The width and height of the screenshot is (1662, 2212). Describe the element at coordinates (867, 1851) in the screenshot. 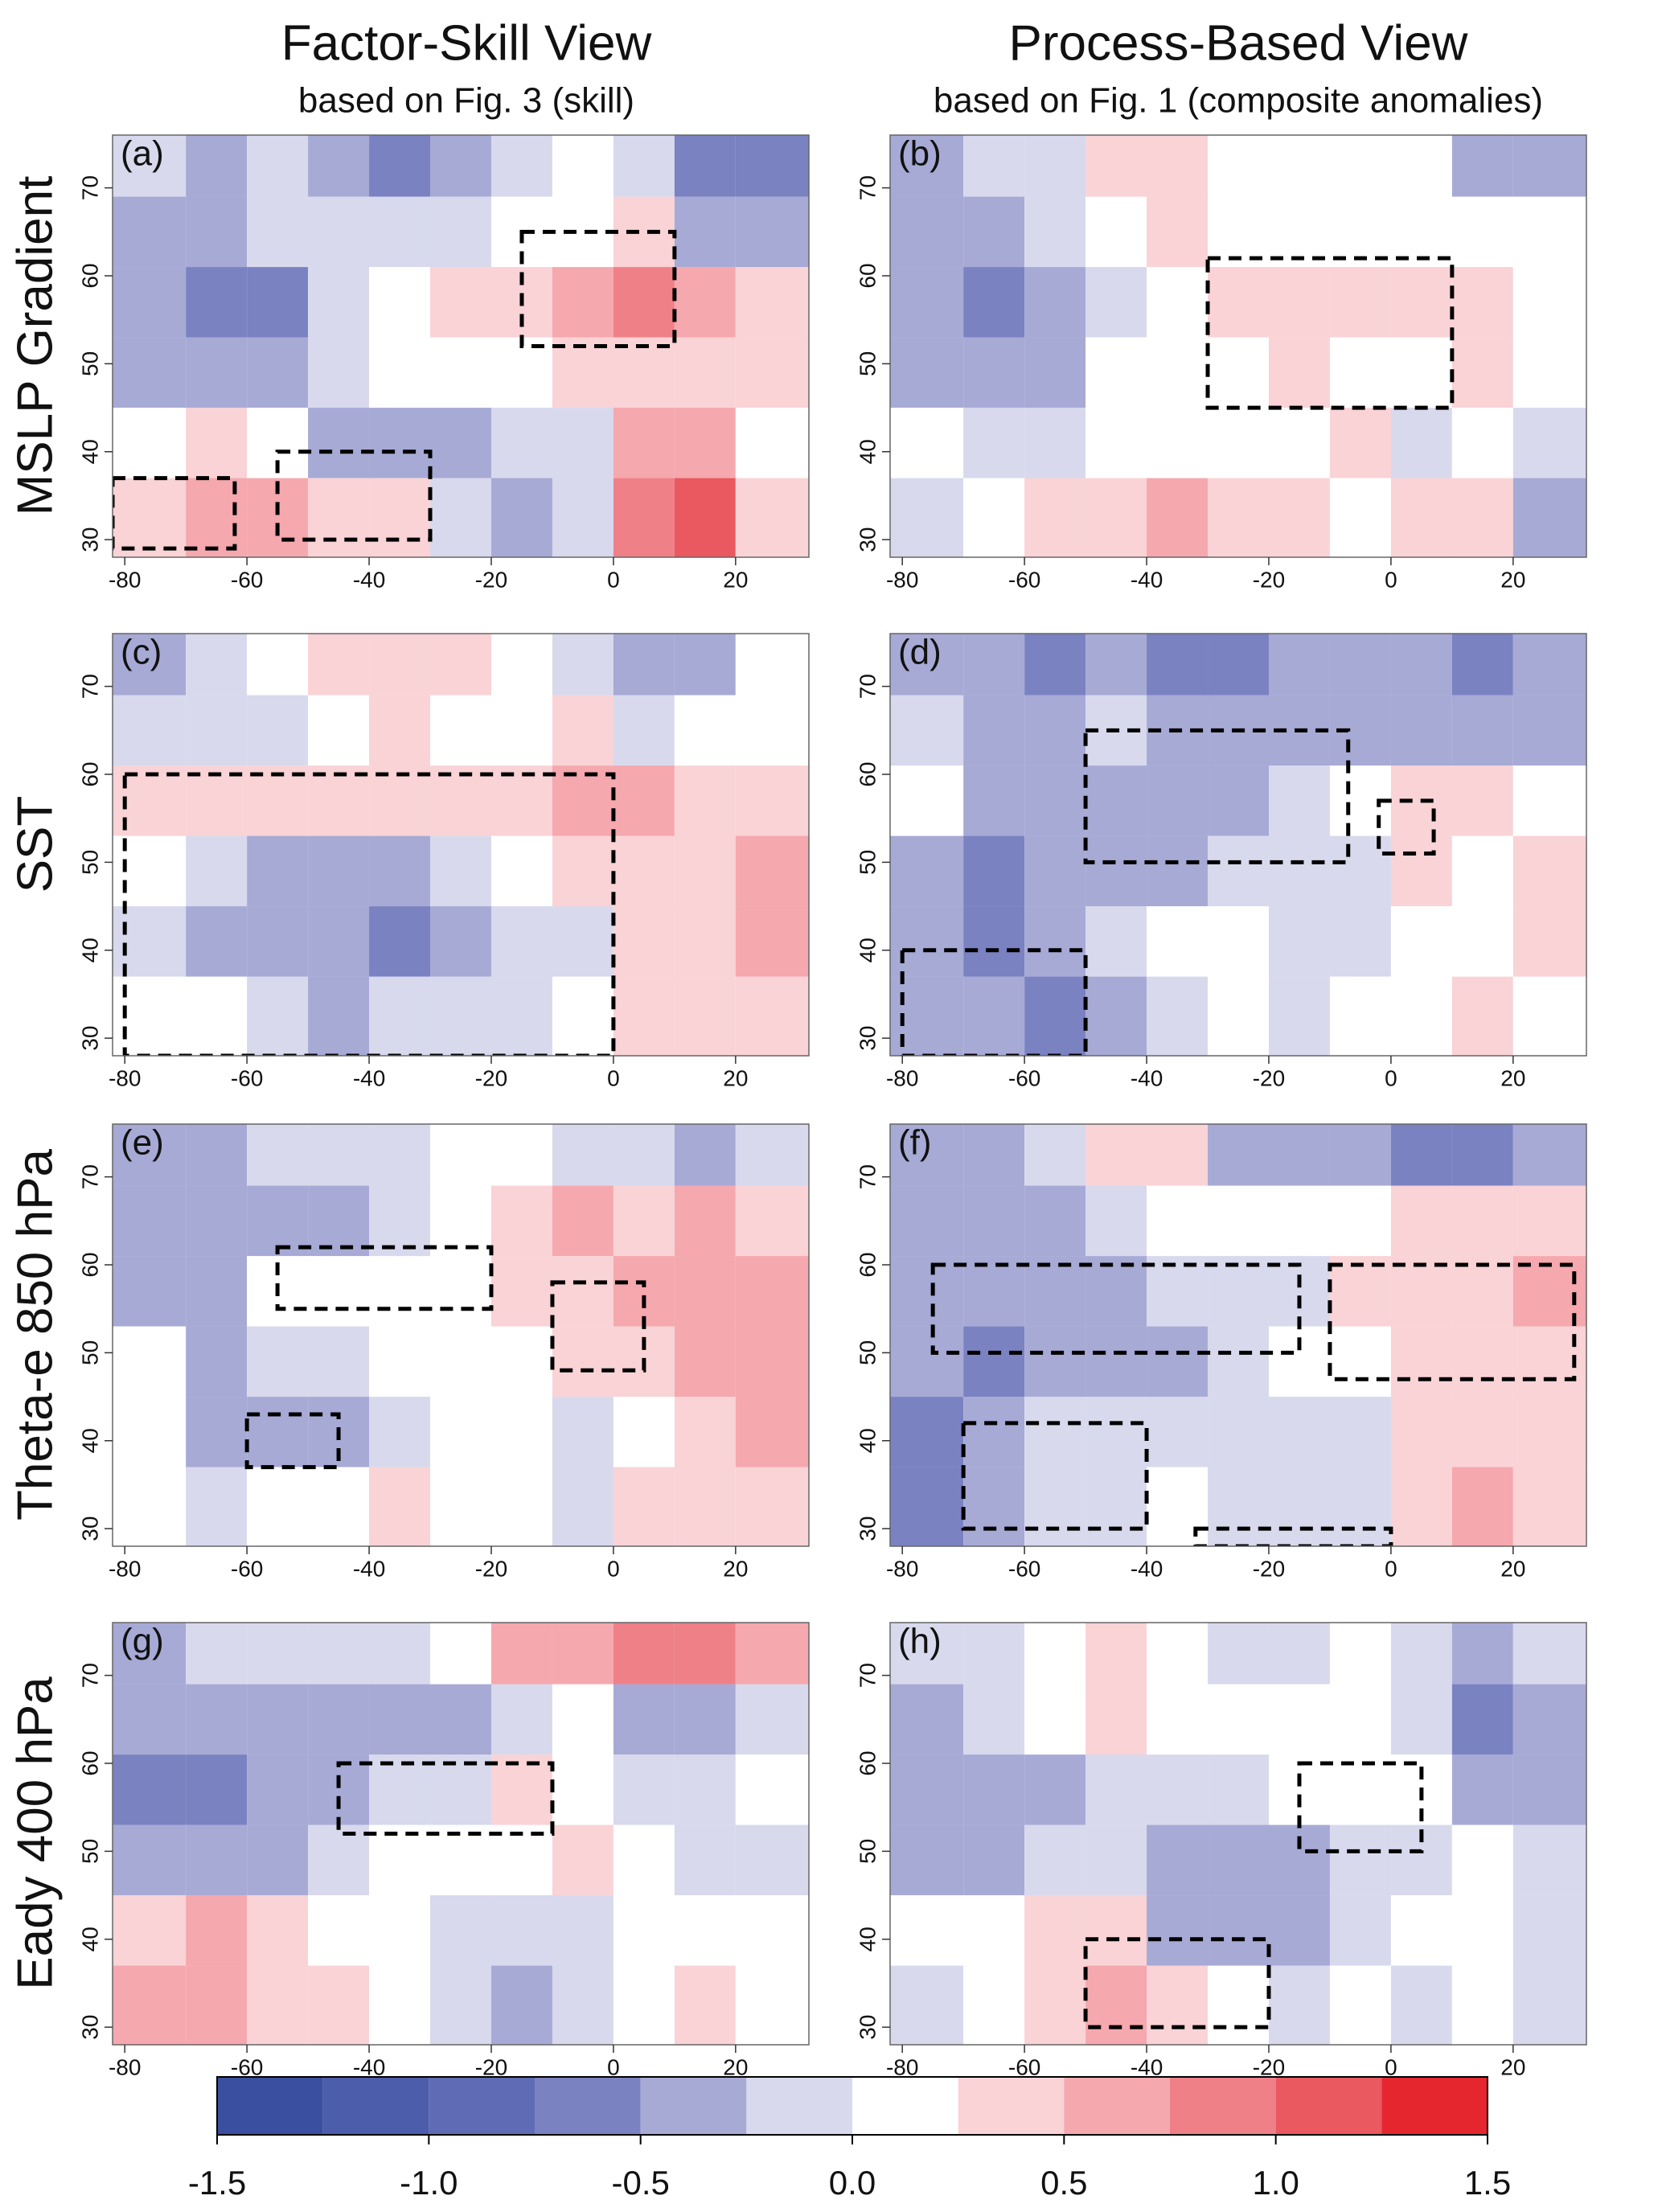

I see `y-tick-label: 50` at that location.